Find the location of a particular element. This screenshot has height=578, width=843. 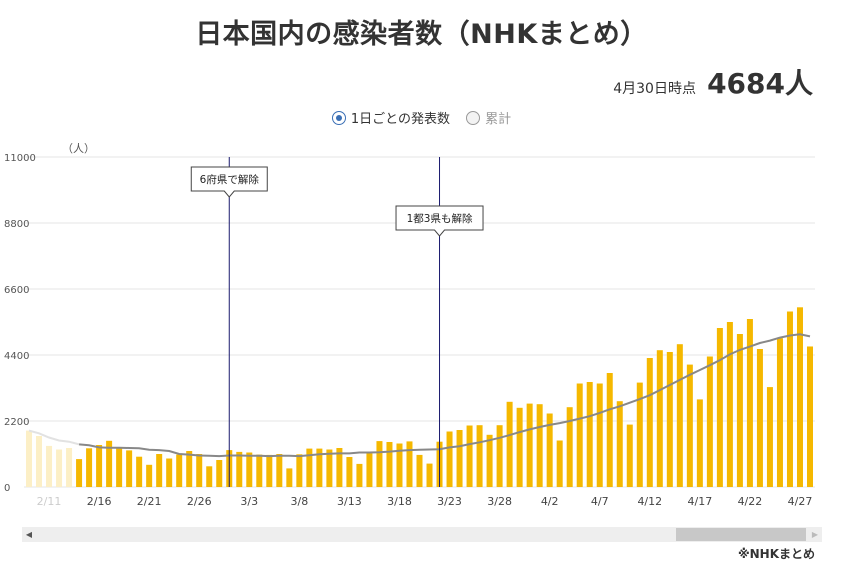

as-of-date: 4月30日時点 is located at coordinates (654, 89).